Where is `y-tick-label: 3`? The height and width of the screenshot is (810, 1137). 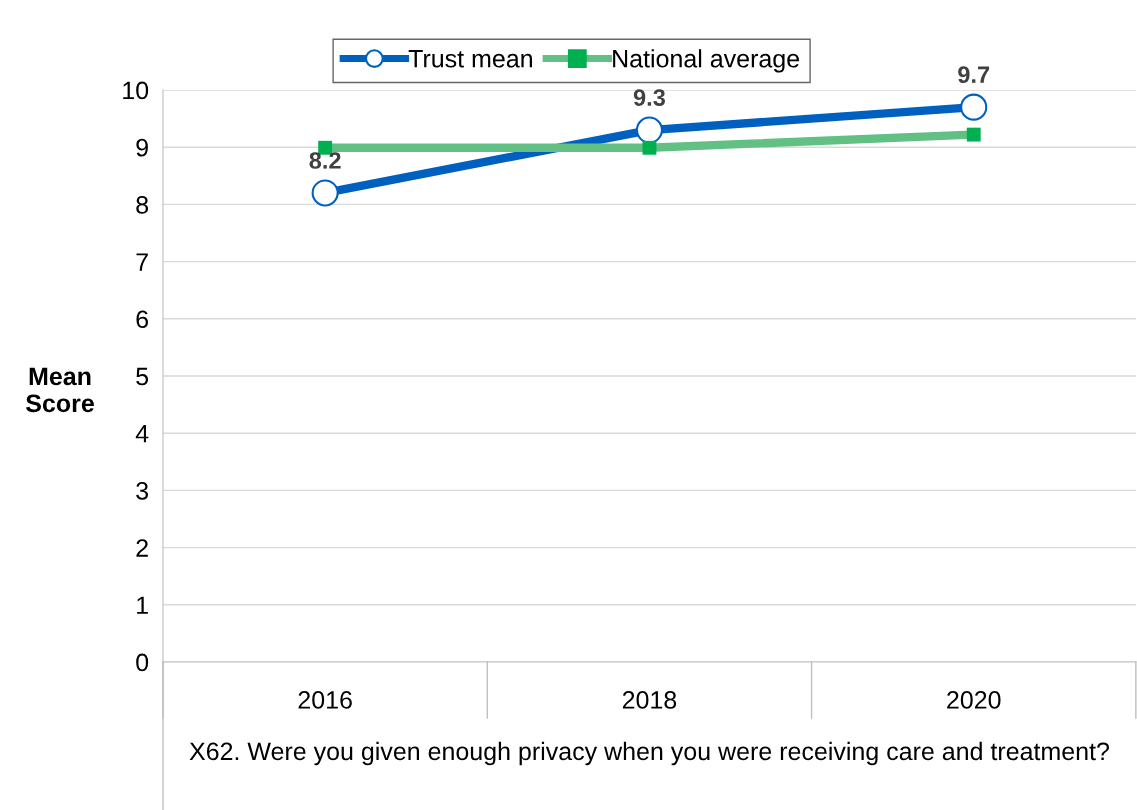
y-tick-label: 3 is located at coordinates (142, 491).